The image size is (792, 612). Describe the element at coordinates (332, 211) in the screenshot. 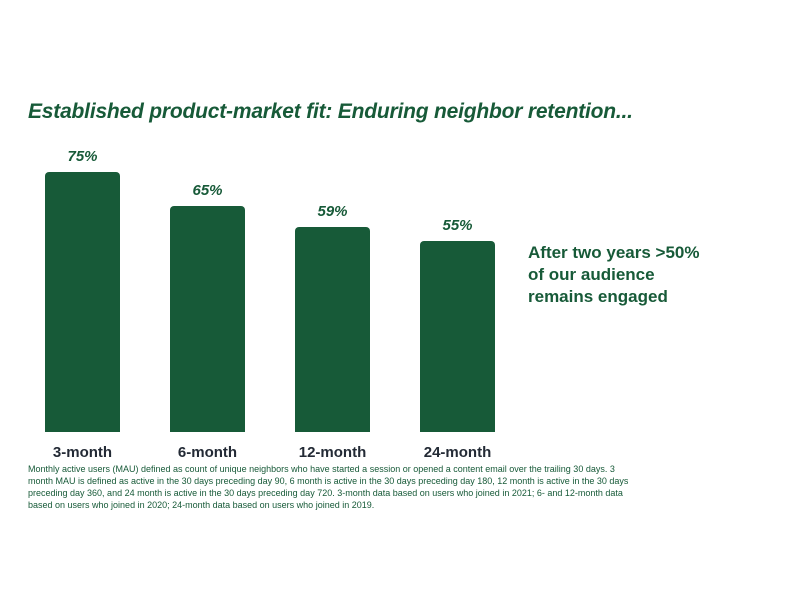

I see `bar-value-label: 59%` at that location.